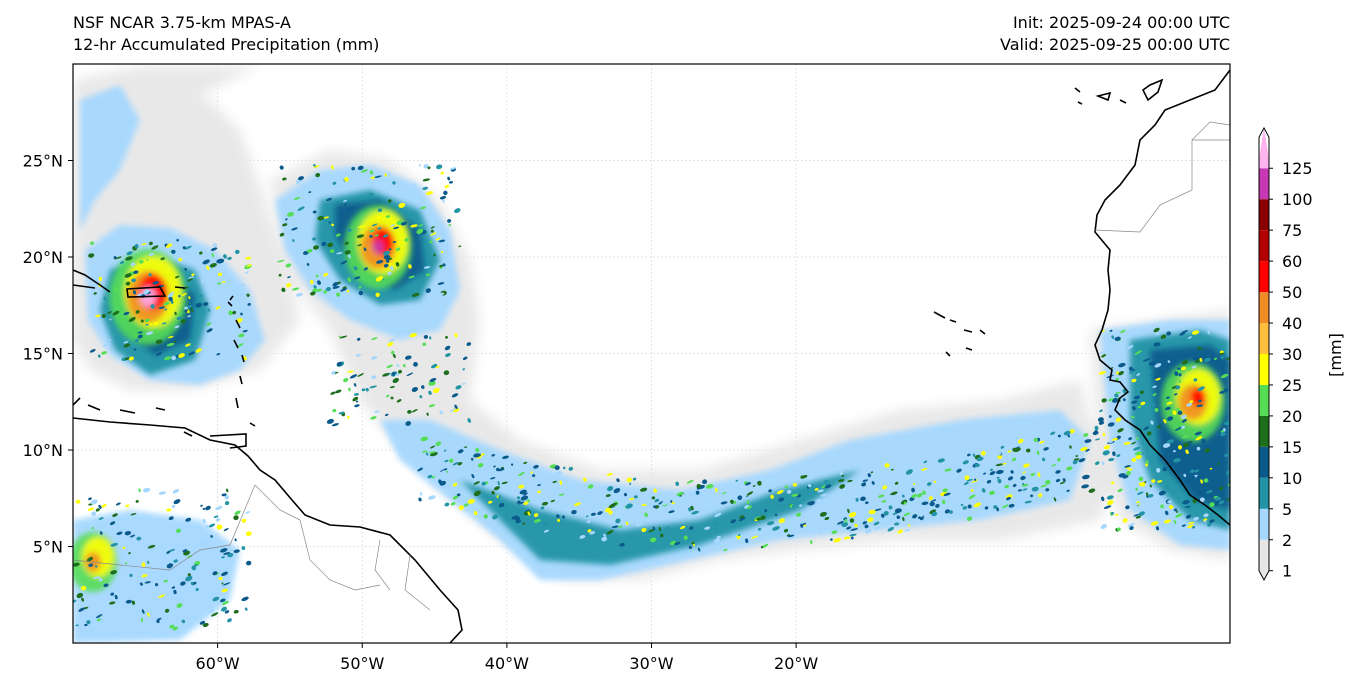 The width and height of the screenshot is (1361, 687). I want to click on precip-core, so click(378, 247).